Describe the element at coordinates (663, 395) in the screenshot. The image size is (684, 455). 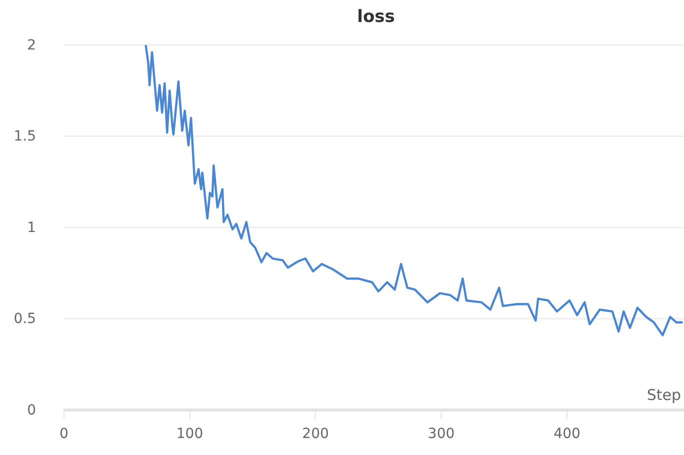
I see `x-axis-title: Step` at that location.